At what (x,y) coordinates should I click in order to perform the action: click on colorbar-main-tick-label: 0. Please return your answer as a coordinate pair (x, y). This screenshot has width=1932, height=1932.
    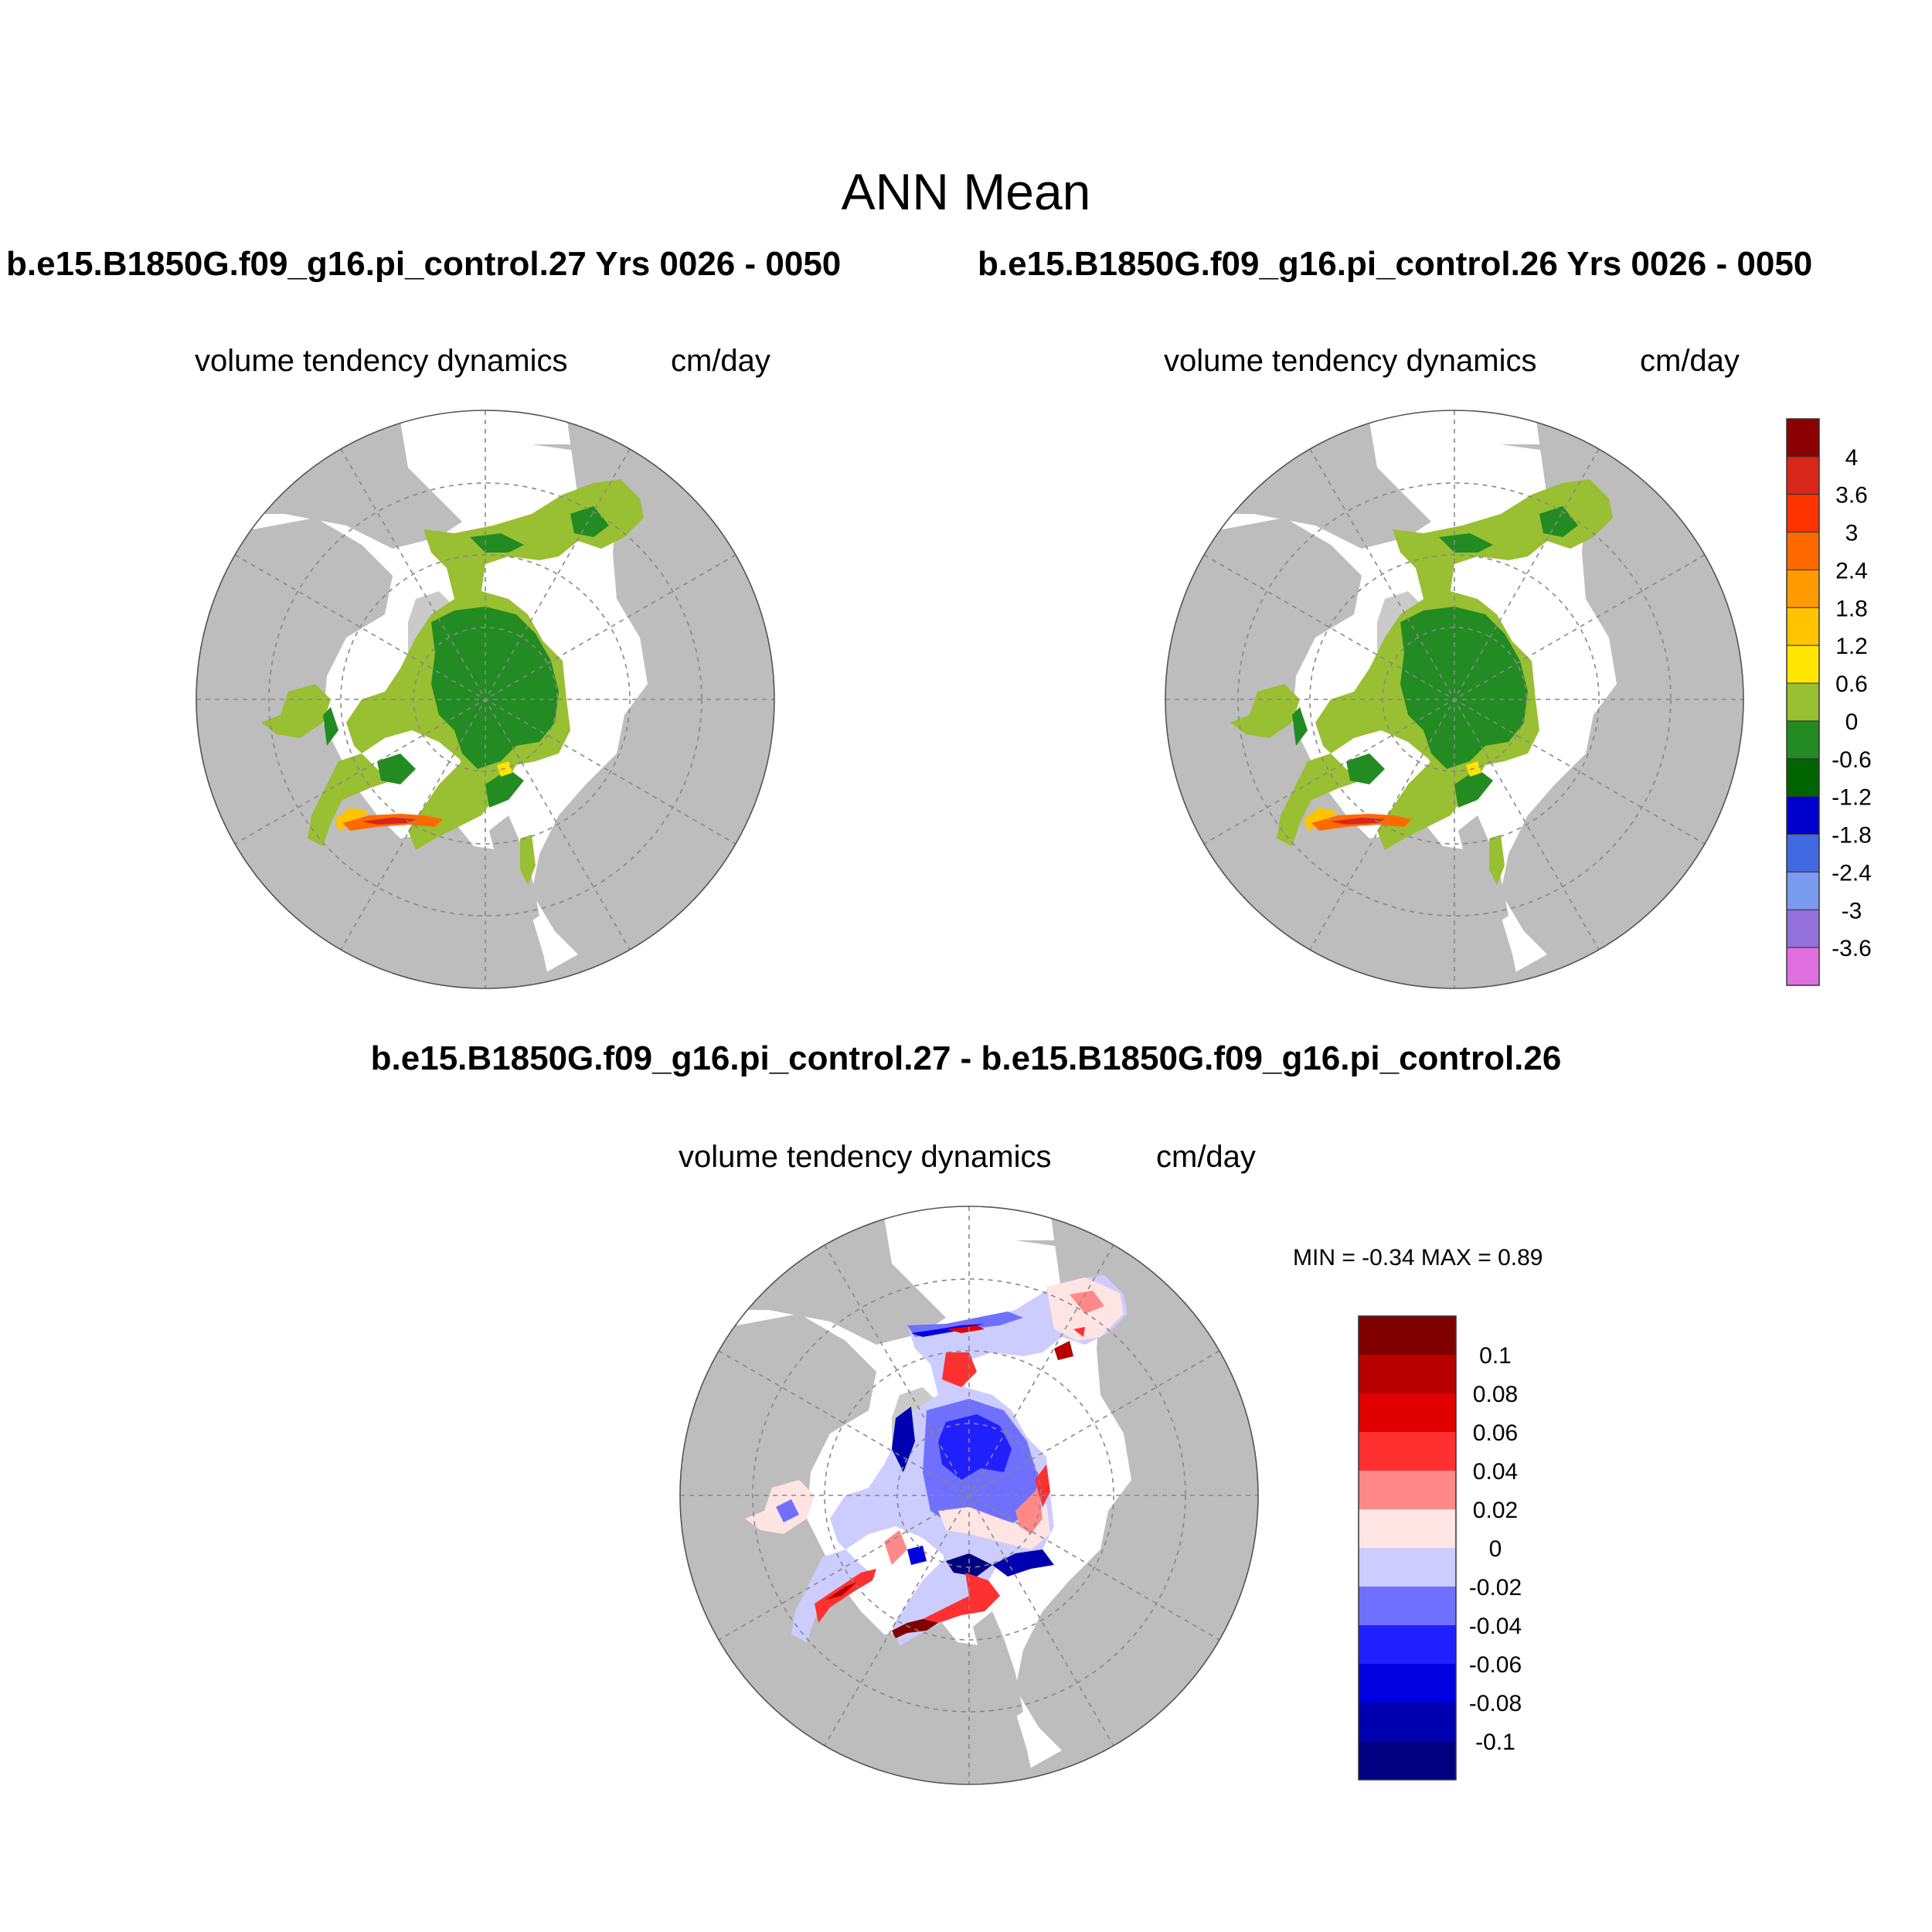
    Looking at the image, I should click on (1852, 722).